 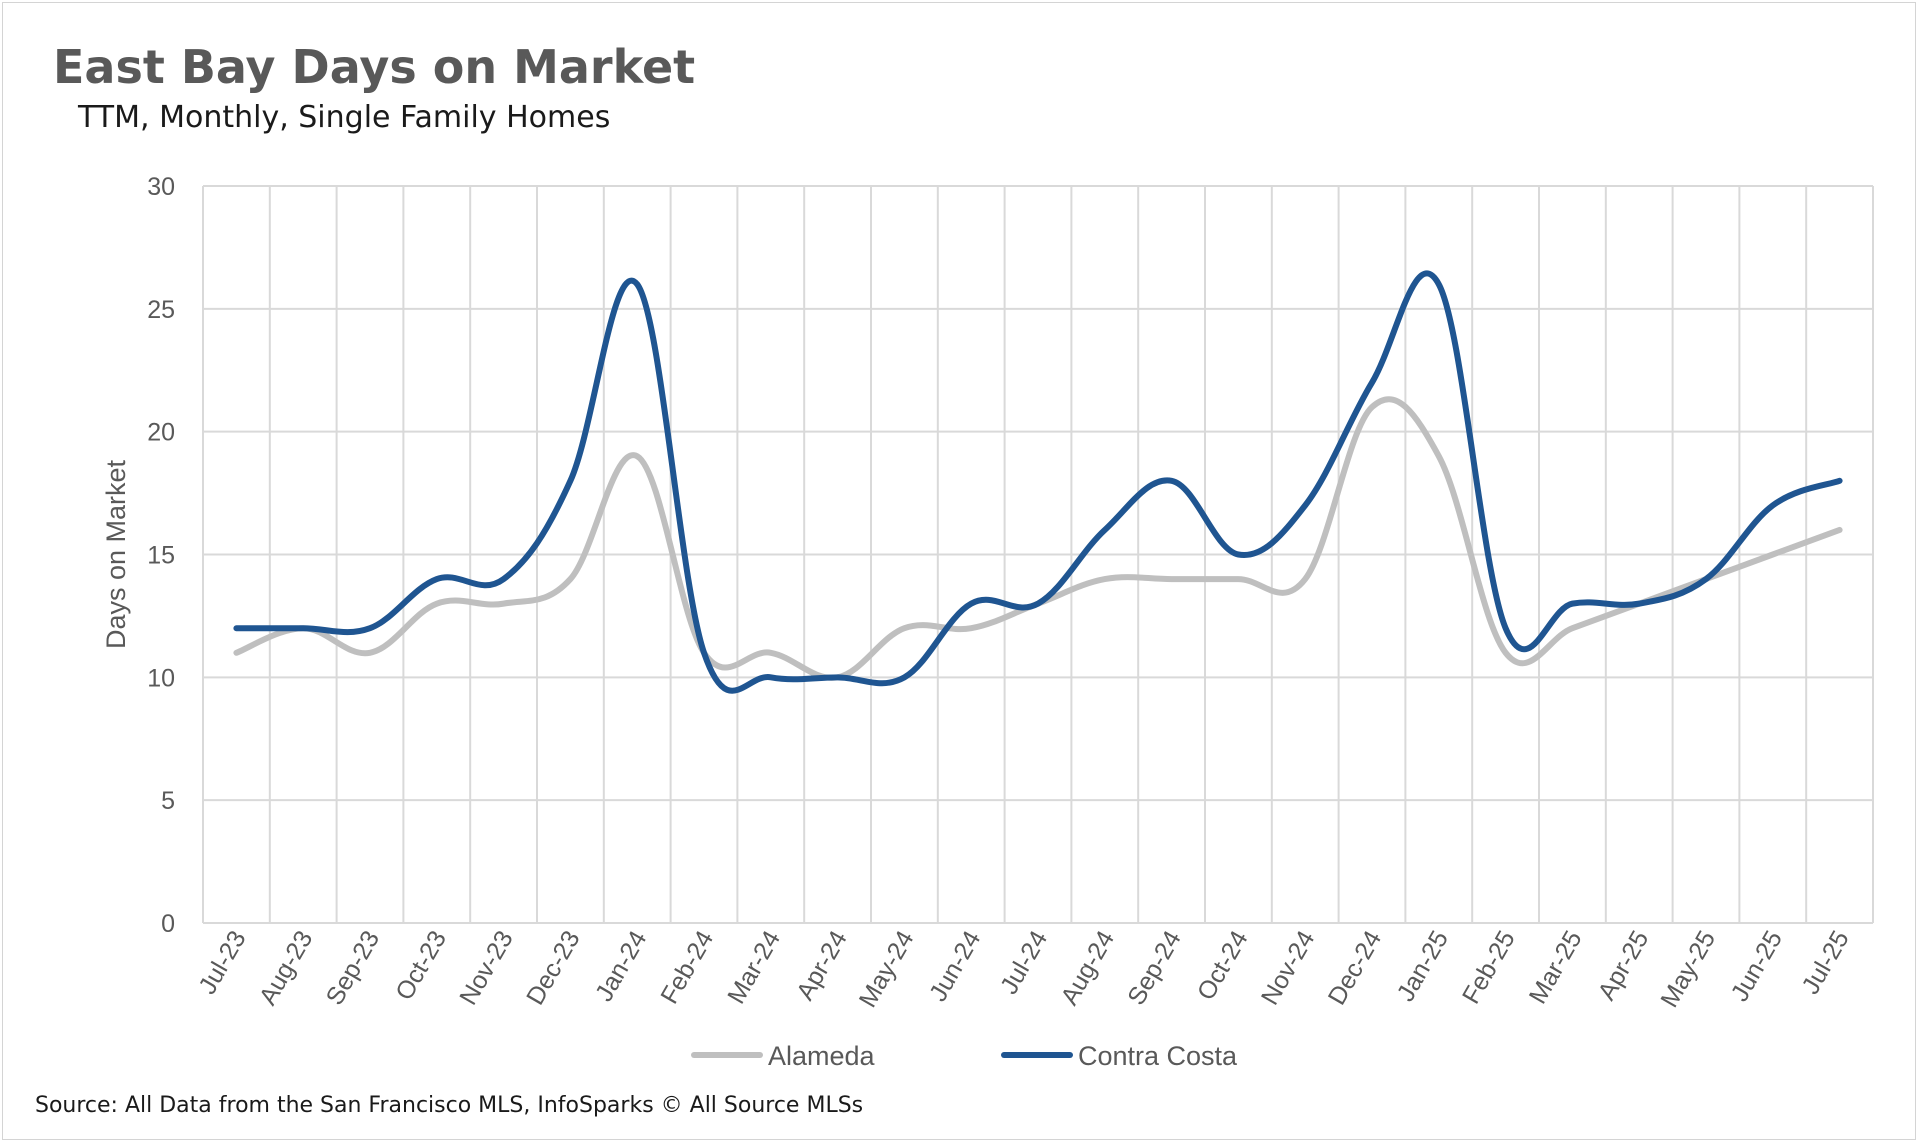 What do you see at coordinates (1355, 968) in the screenshot?
I see `x-tick-label: Dec-24` at bounding box center [1355, 968].